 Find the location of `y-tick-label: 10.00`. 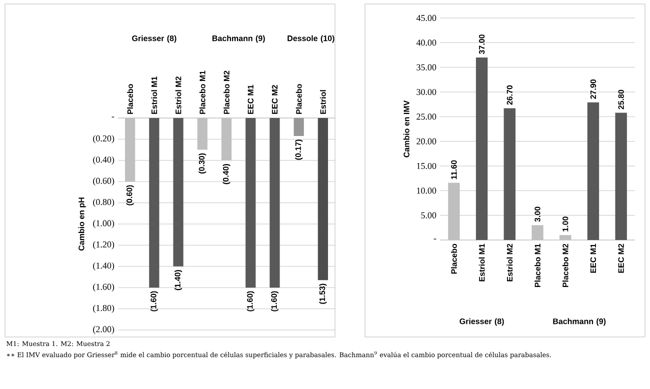

y-tick-label: 10.00 is located at coordinates (426, 191).